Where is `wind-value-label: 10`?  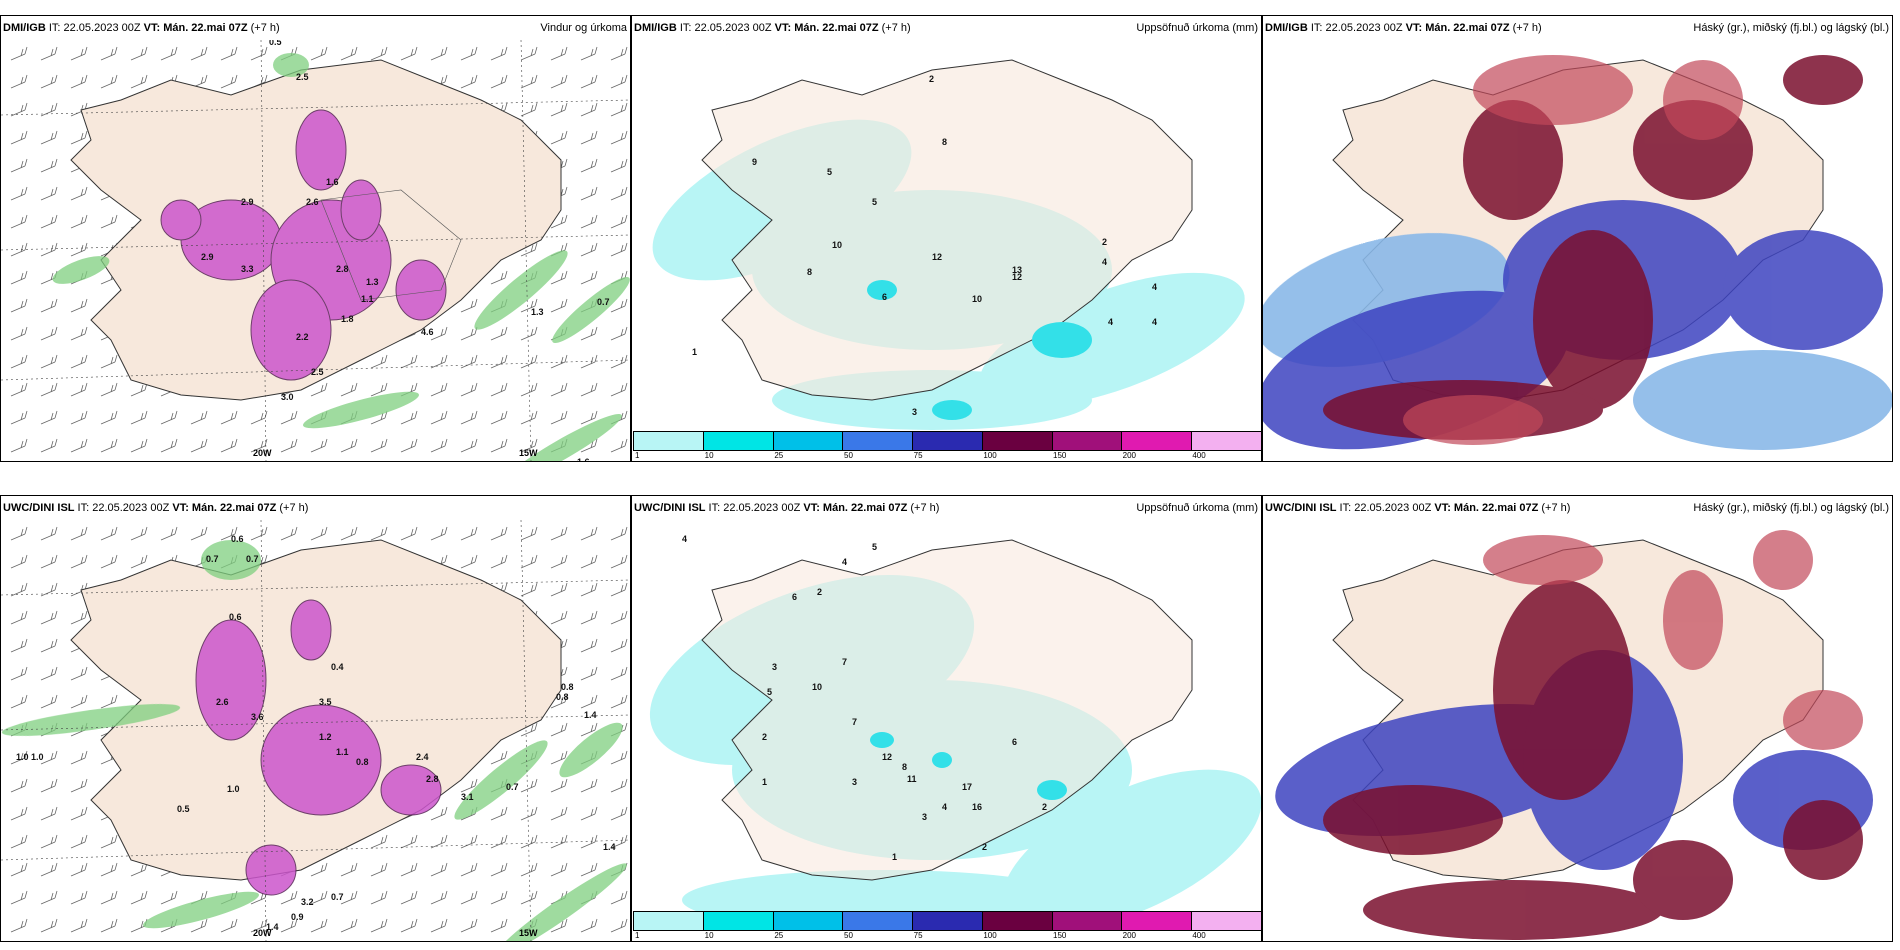
wind-value-label: 10 is located at coordinates (977, 299).